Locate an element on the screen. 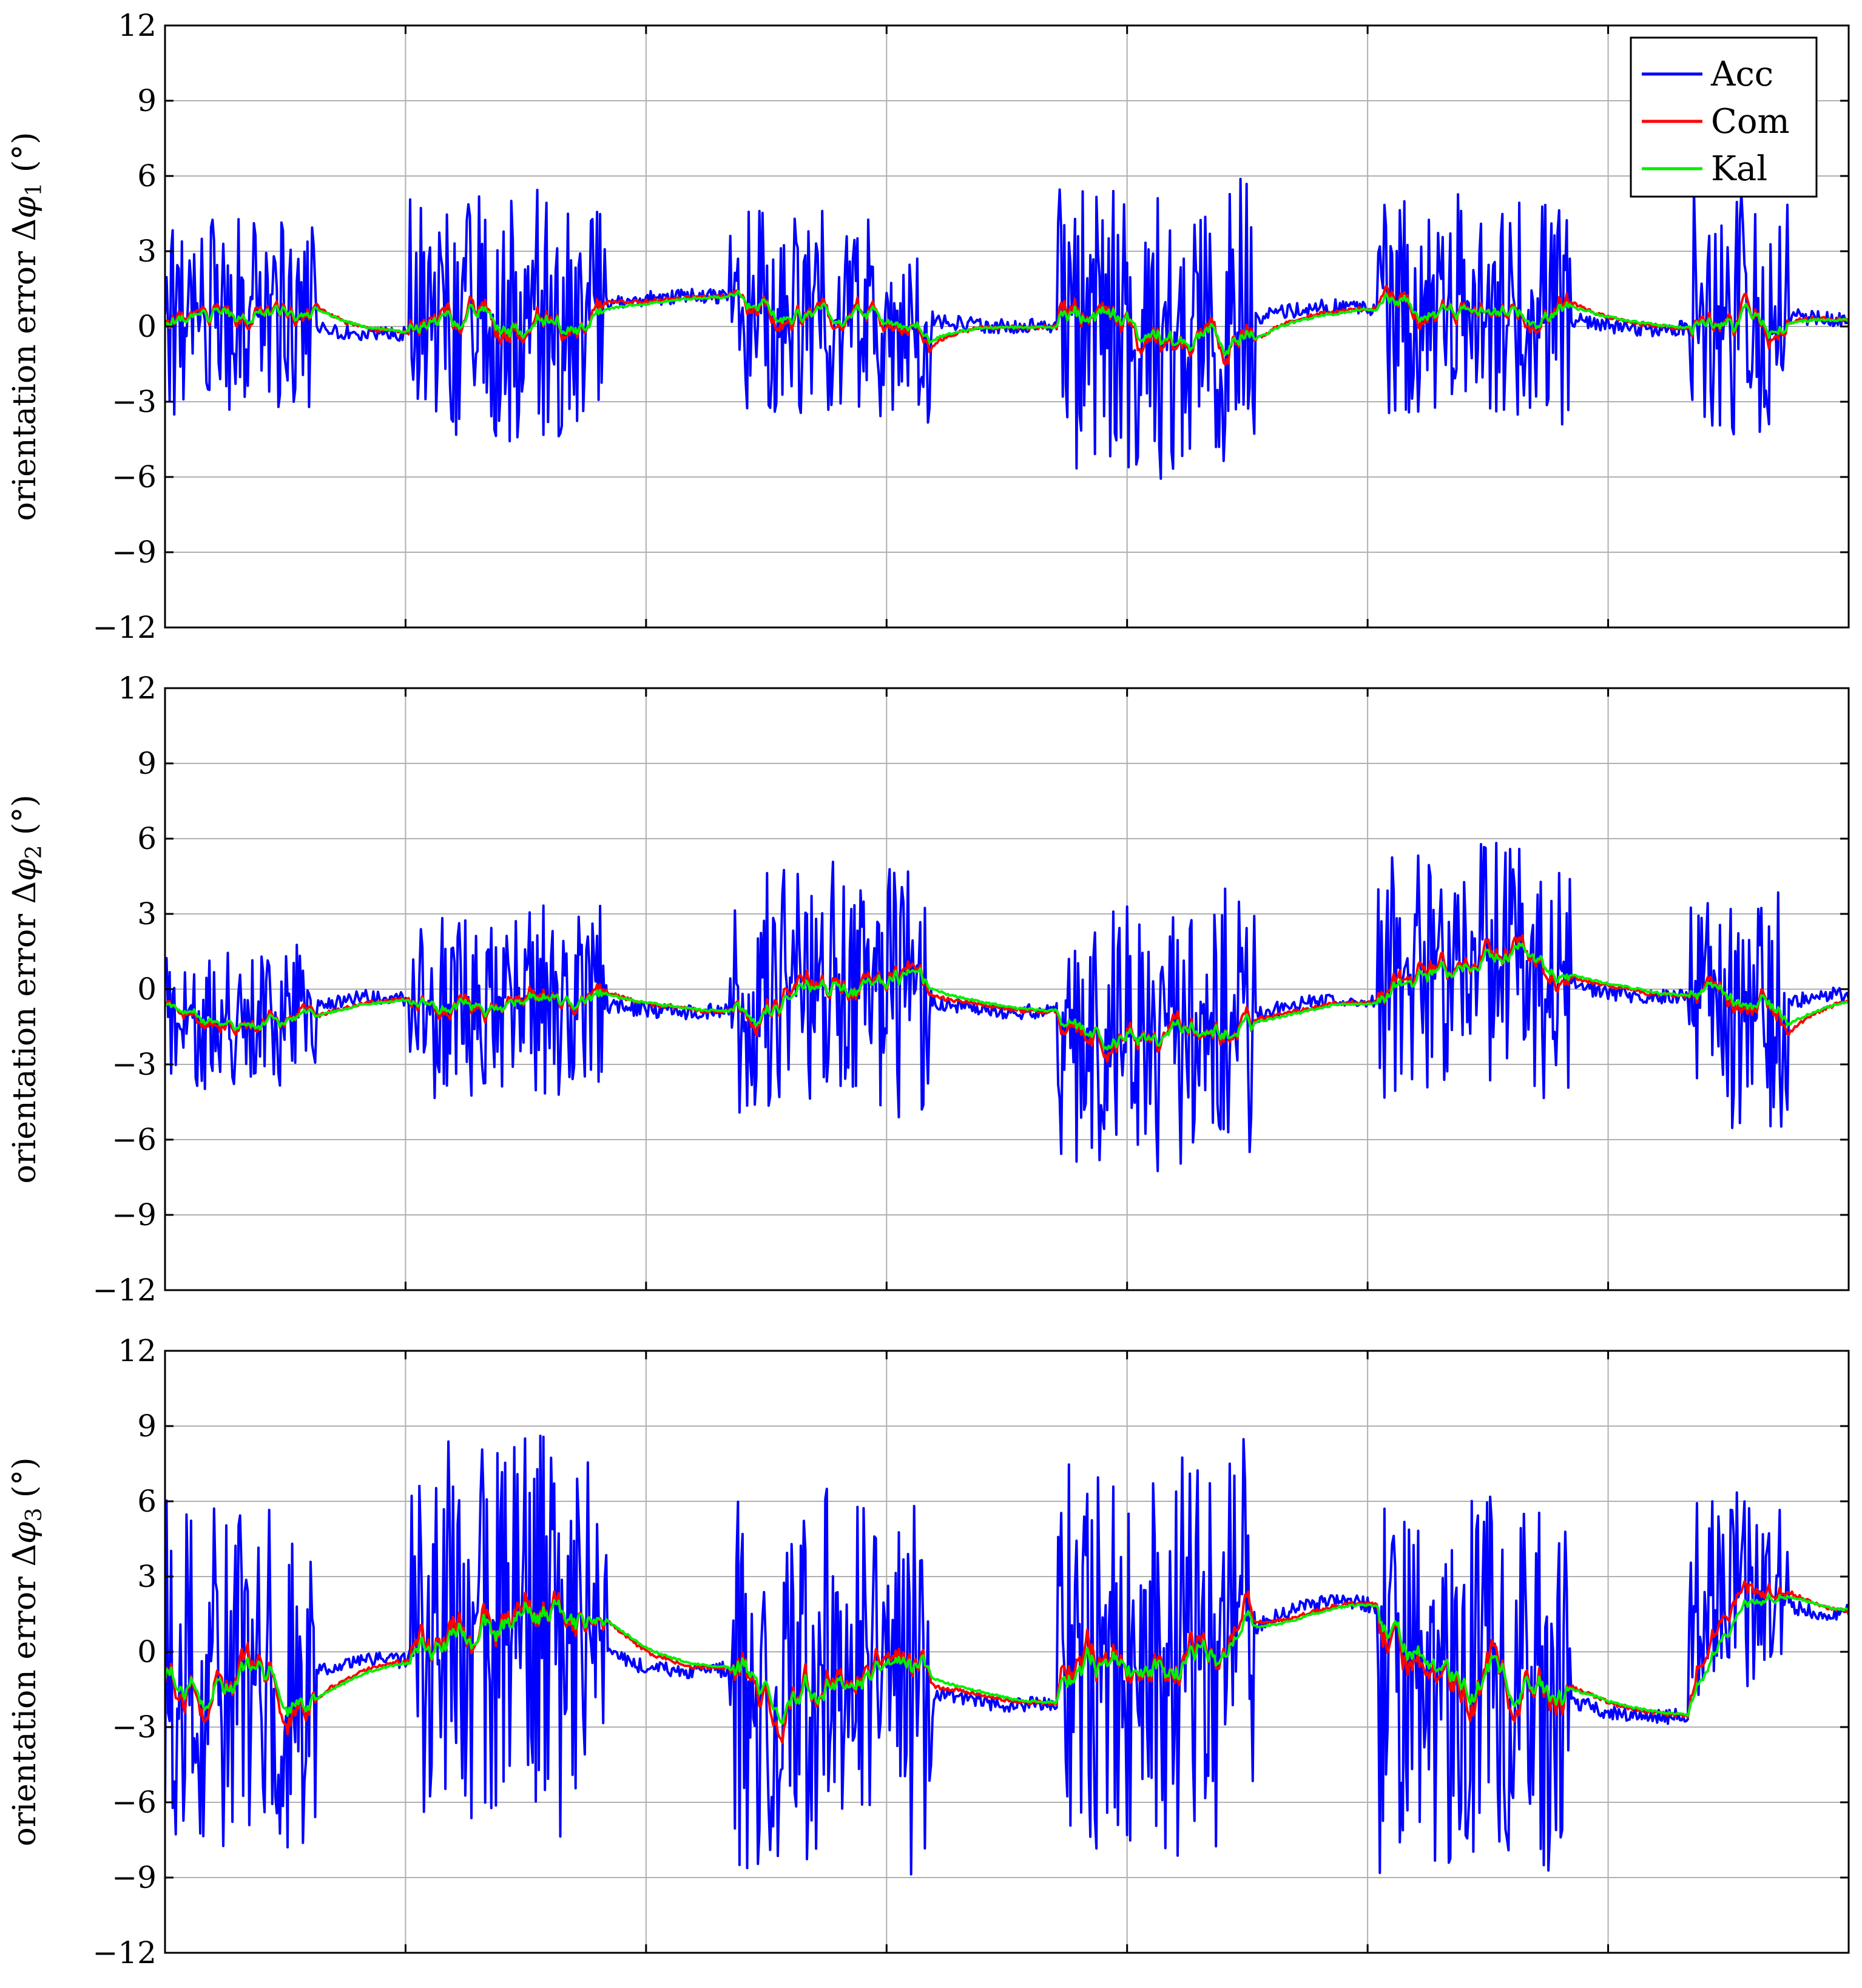  y-axis-label: orientation error Δφ2 (°) is located at coordinates (27, 989).